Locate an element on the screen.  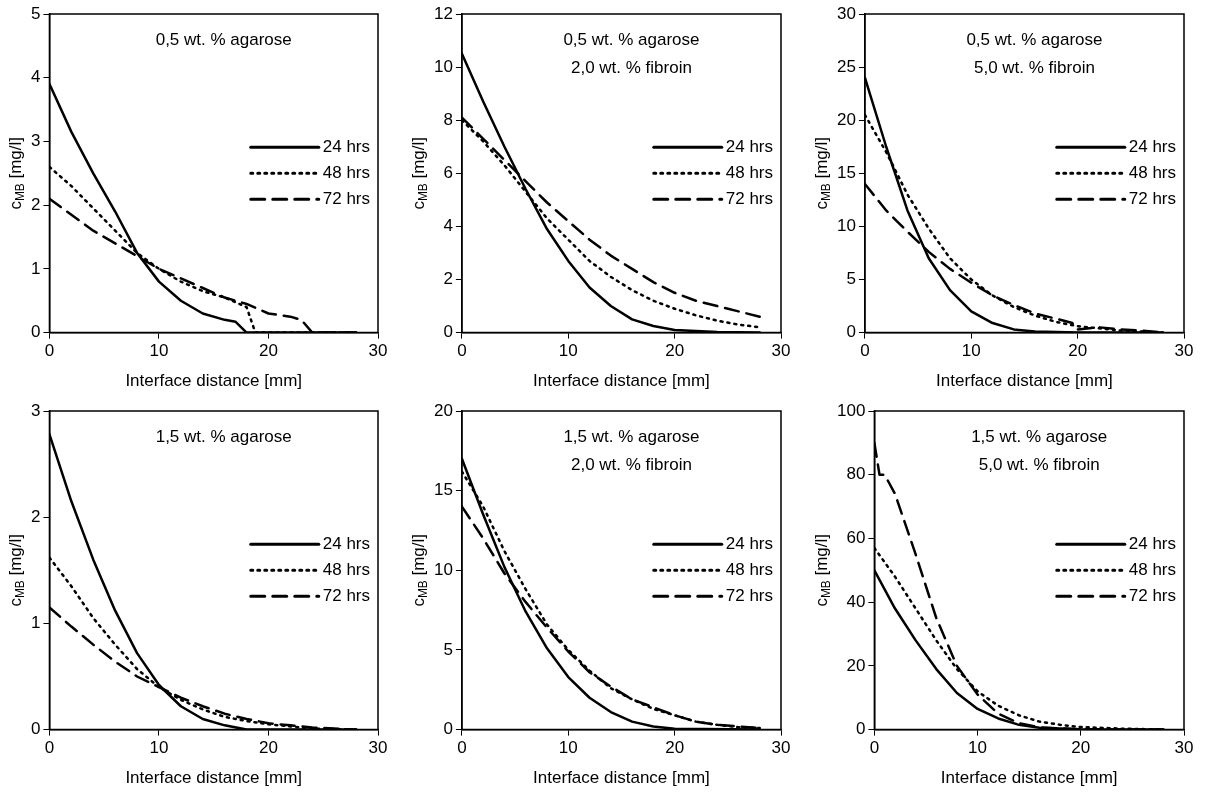
y-tick-label: 6 is located at coordinates (448, 172).